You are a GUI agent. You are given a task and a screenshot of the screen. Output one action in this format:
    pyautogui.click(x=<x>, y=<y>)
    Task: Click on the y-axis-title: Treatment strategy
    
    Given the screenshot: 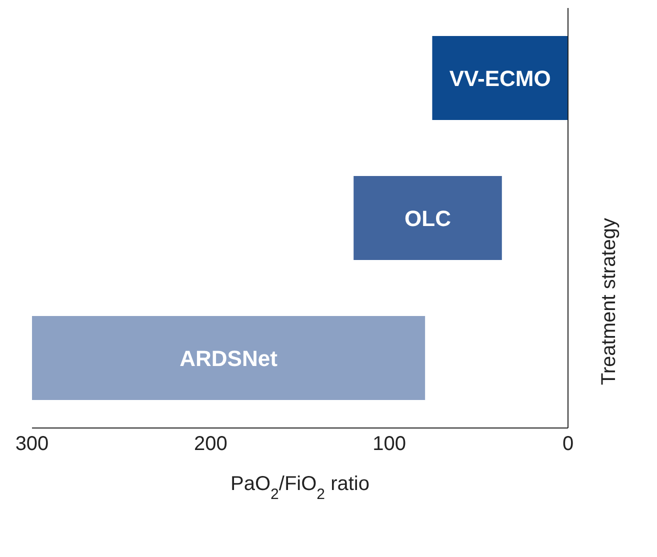 What is the action you would take?
    pyautogui.click(x=609, y=302)
    